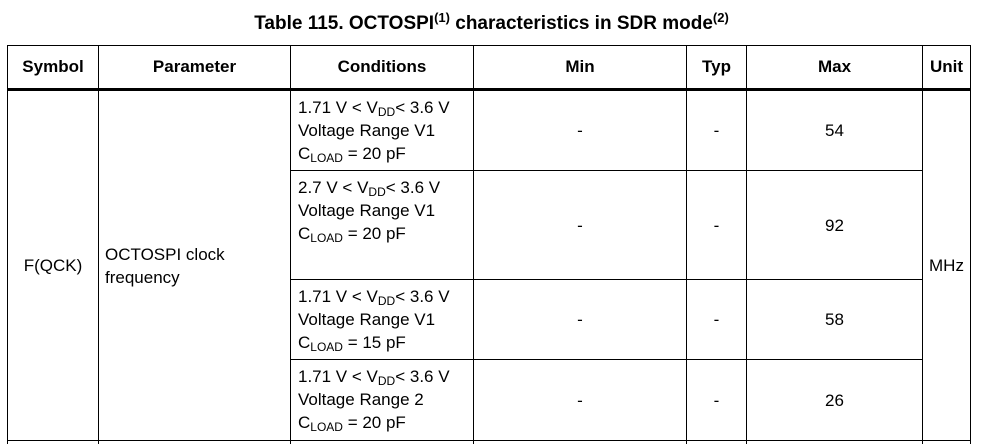 This screenshot has height=444, width=983. Describe the element at coordinates (53, 265) in the screenshot. I see `symbol-cell: F(QCK)` at that location.